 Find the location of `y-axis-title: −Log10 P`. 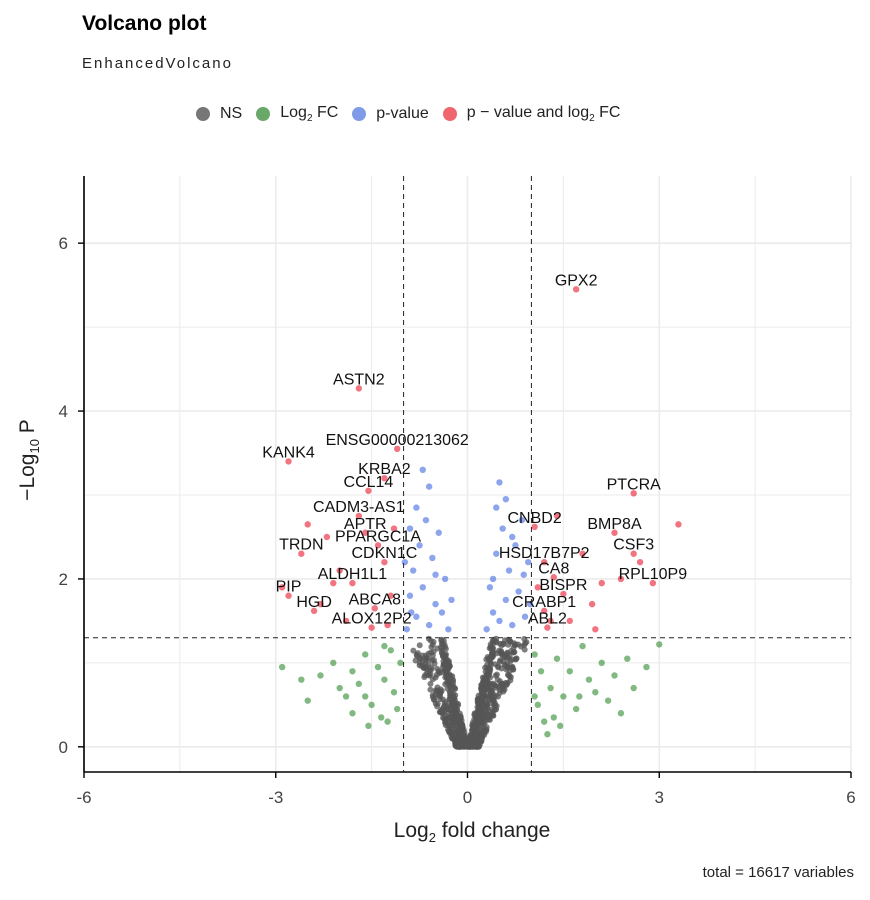

y-axis-title: −Log10 P is located at coordinates (29, 460).